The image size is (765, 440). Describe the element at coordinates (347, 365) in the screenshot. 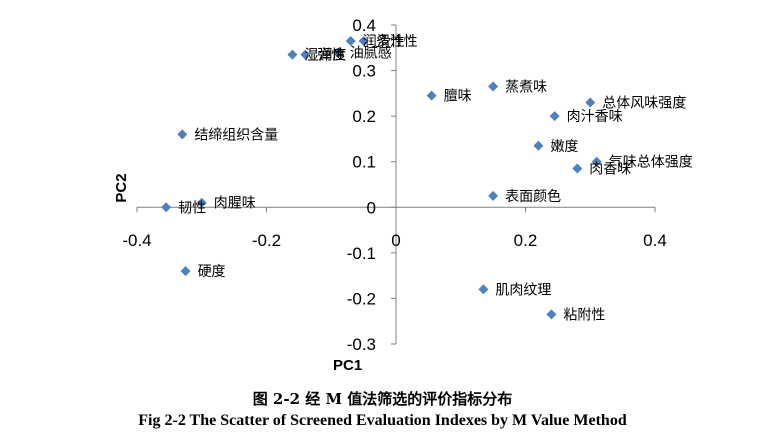

I see `x-axis-title: PC1` at that location.